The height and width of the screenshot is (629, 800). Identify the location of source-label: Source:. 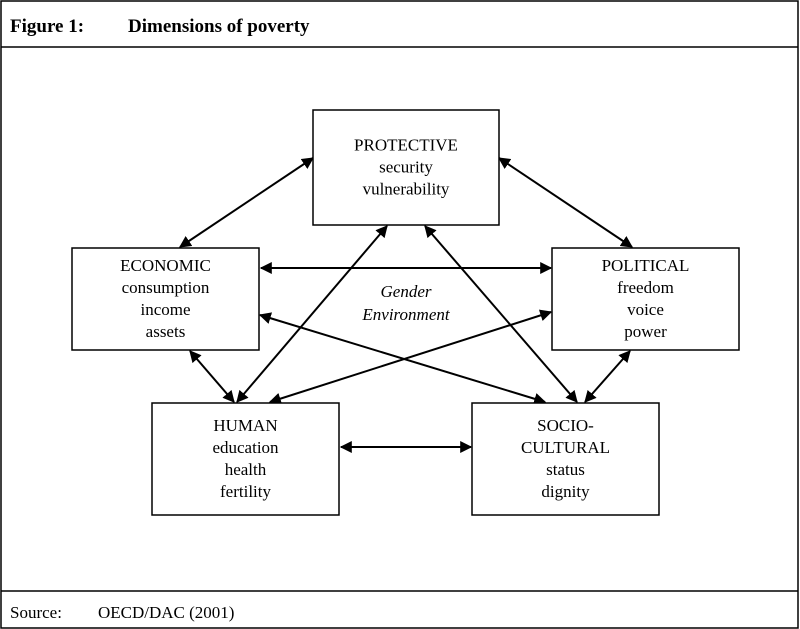
(36, 612).